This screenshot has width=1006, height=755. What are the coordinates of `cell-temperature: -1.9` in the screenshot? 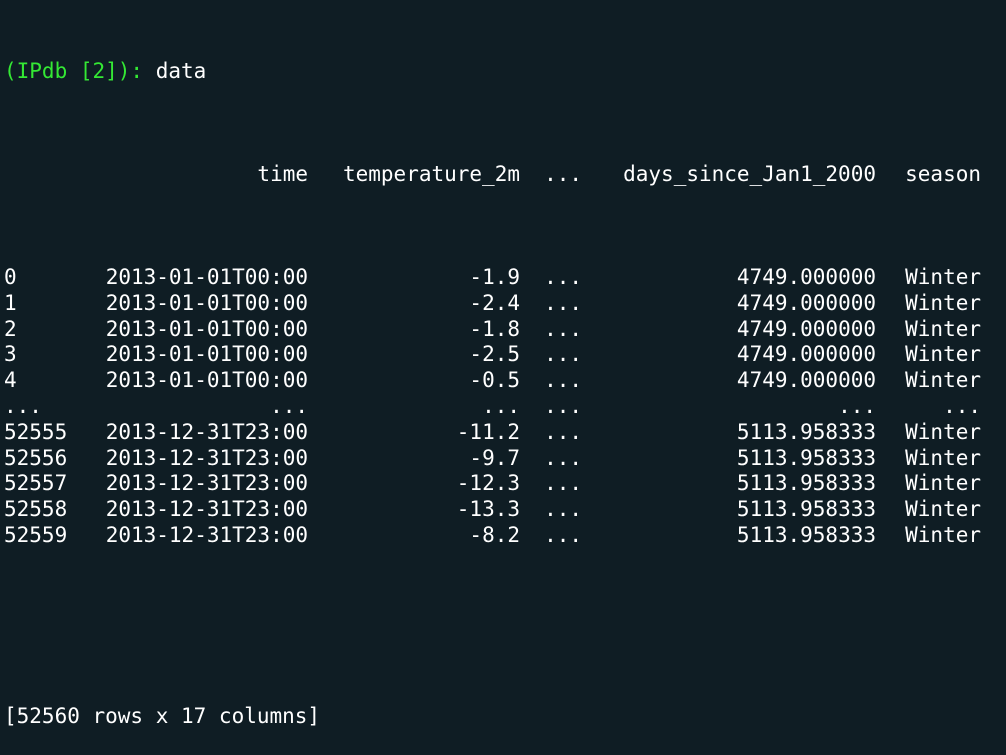 It's located at (494, 276).